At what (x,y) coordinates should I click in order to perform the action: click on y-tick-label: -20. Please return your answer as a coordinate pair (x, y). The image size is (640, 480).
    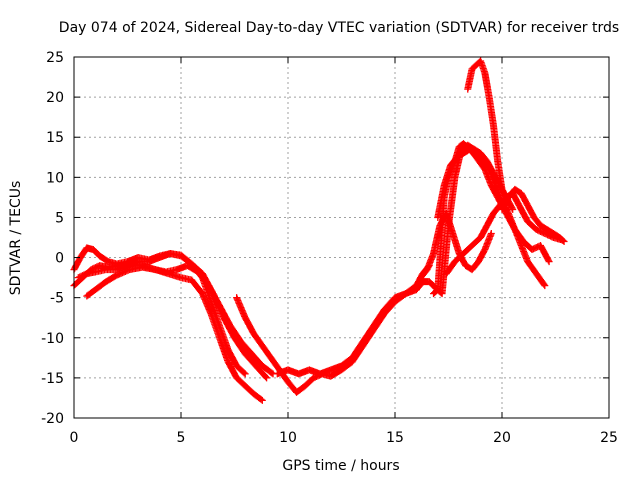
    Looking at the image, I should click on (52, 419).